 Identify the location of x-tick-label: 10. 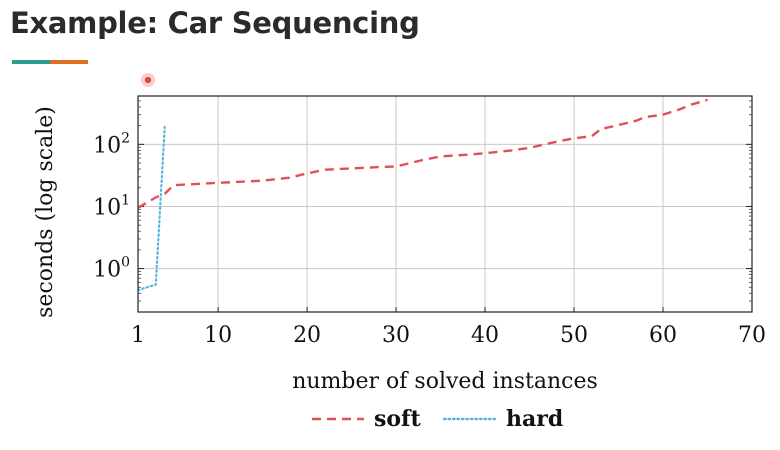
(218, 335).